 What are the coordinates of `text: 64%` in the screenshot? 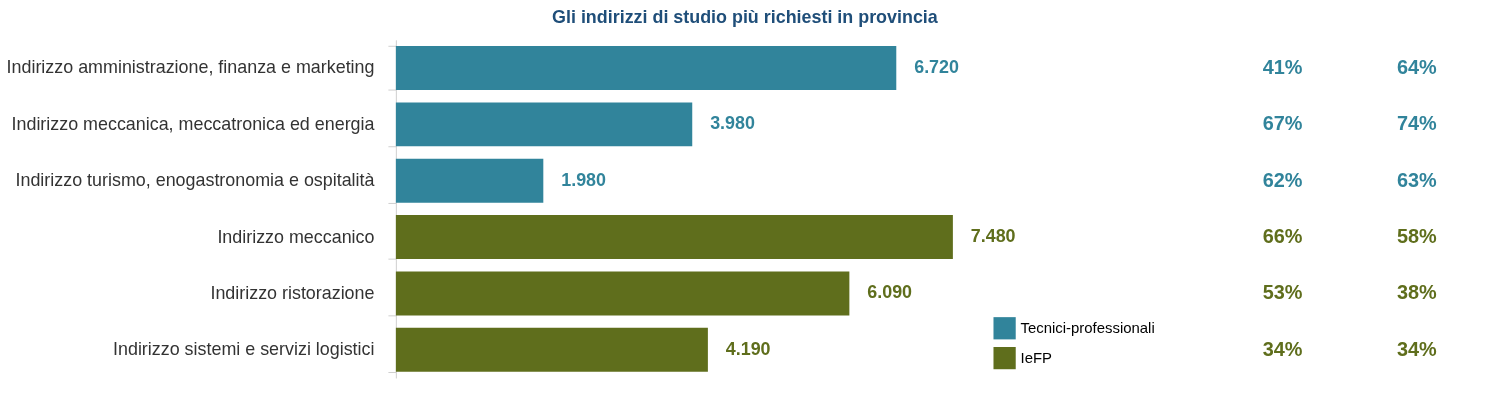 It's located at (1417, 66).